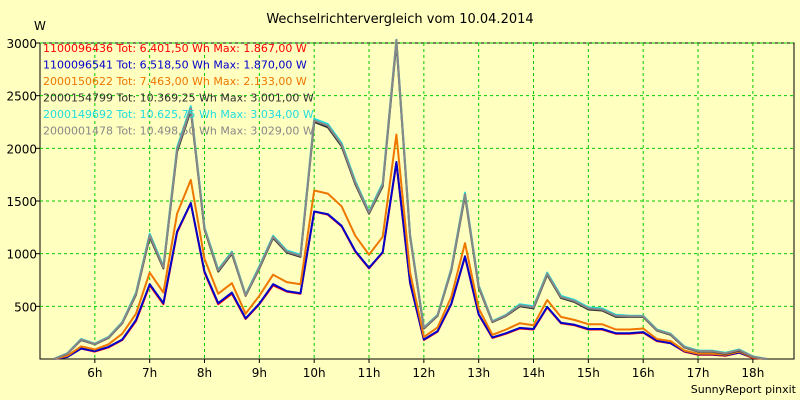 The image size is (800, 400). Describe the element at coordinates (21, 202) in the screenshot. I see `y-tick-label: 1500` at that location.